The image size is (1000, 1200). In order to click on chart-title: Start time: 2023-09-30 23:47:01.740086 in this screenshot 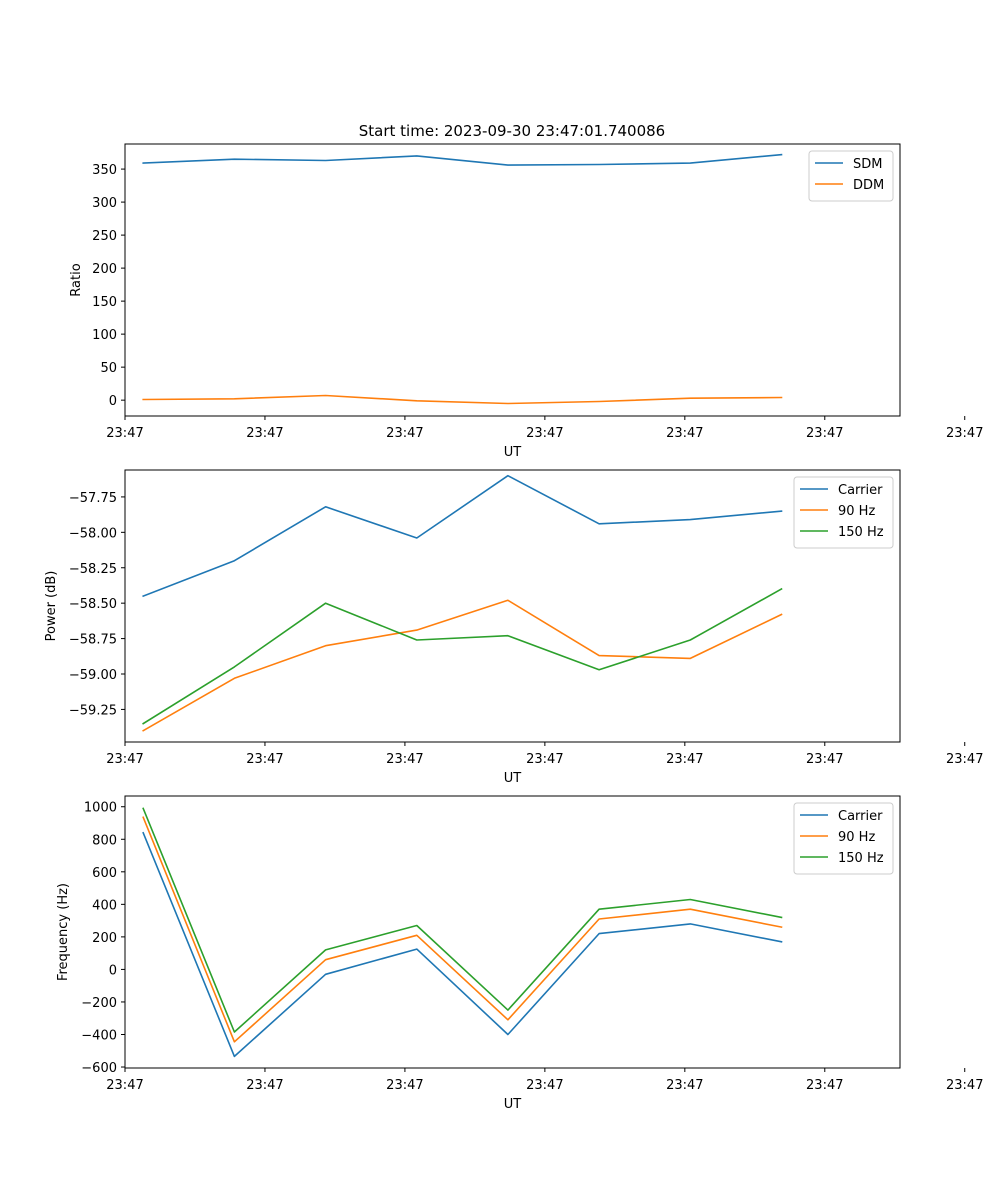, I will do `click(512, 131)`.